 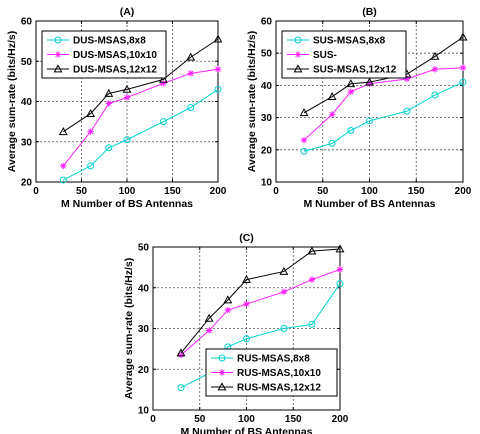 I want to click on y-tick-label: 50, so click(x=27, y=62).